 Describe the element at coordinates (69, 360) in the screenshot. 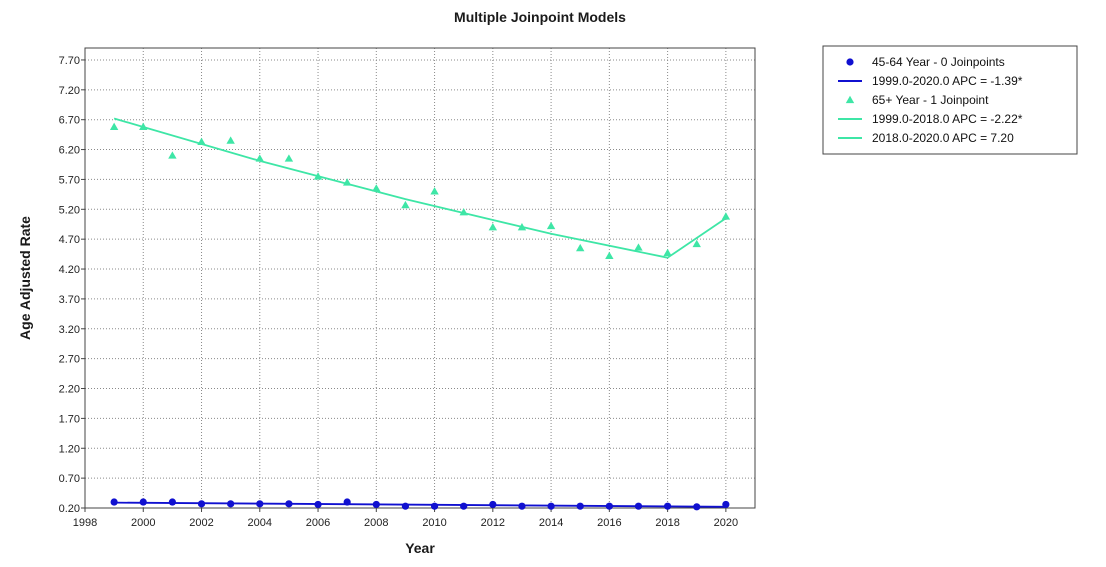

I see `y-tick-label: 2.70` at that location.